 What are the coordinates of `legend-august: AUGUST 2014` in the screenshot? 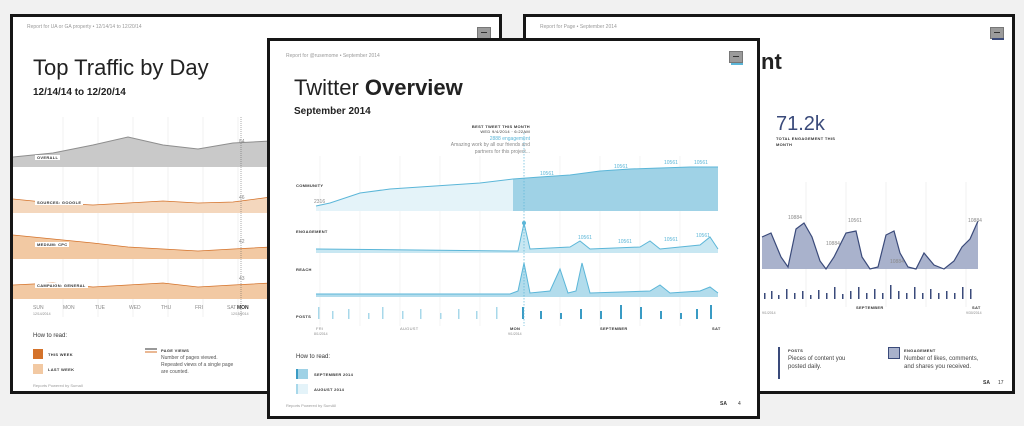 It's located at (329, 389).